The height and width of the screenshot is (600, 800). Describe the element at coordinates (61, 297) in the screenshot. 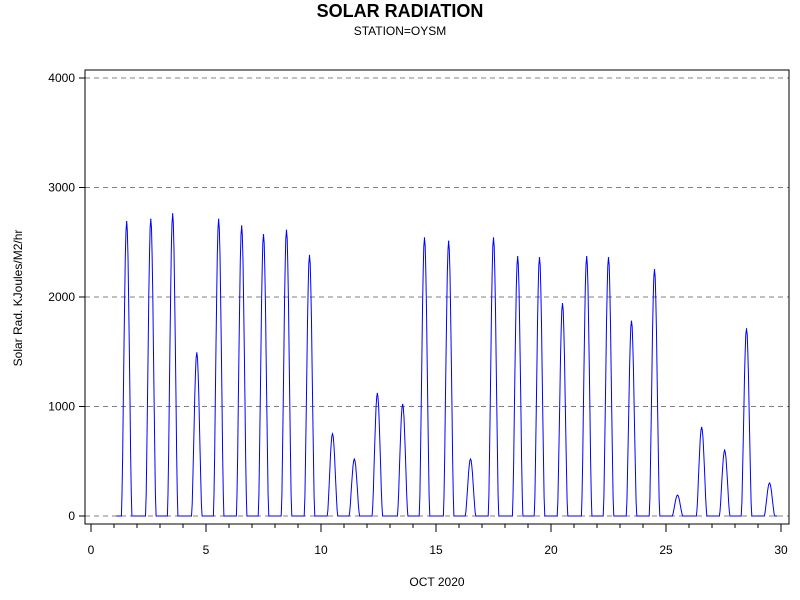

I see `y-tick-label: 2000` at that location.